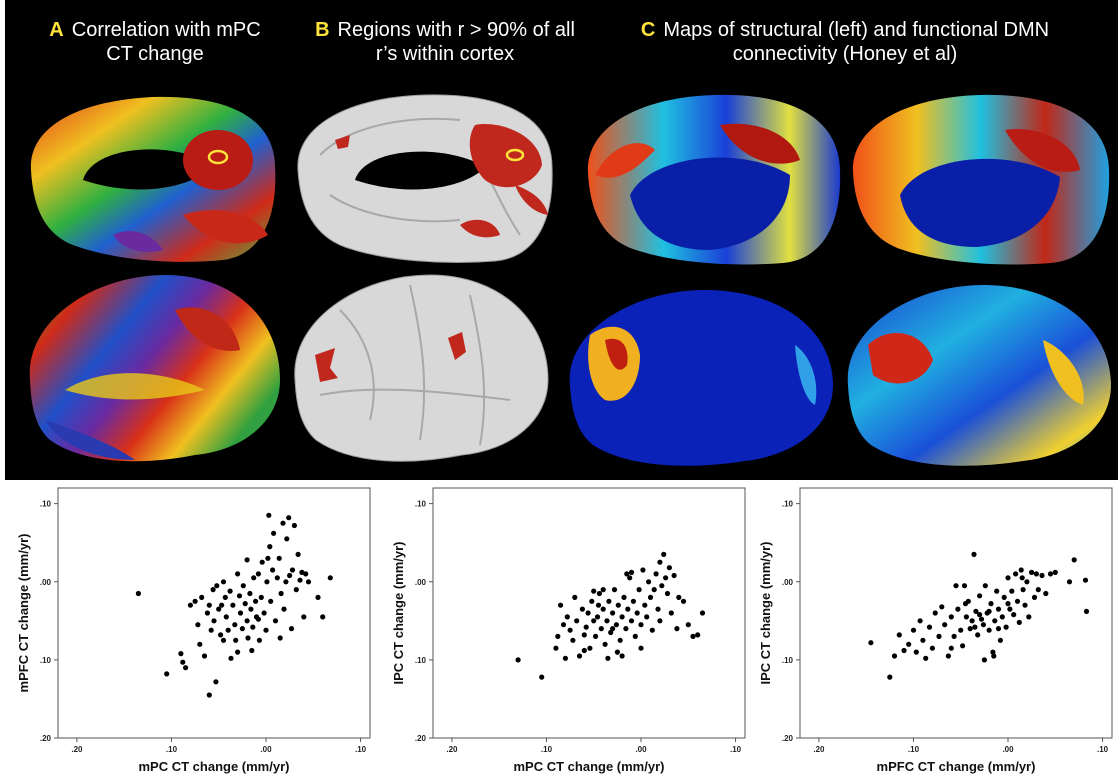 This screenshot has width=1118, height=777. What do you see at coordinates (153, 179) in the screenshot?
I see `brain-medial-correlation-map` at bounding box center [153, 179].